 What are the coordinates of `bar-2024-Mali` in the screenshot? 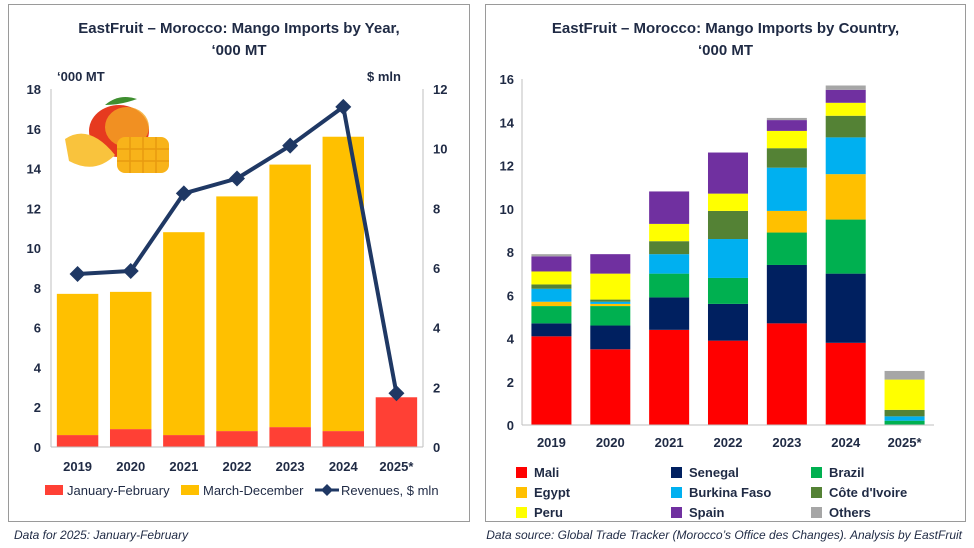 It's located at (845, 383).